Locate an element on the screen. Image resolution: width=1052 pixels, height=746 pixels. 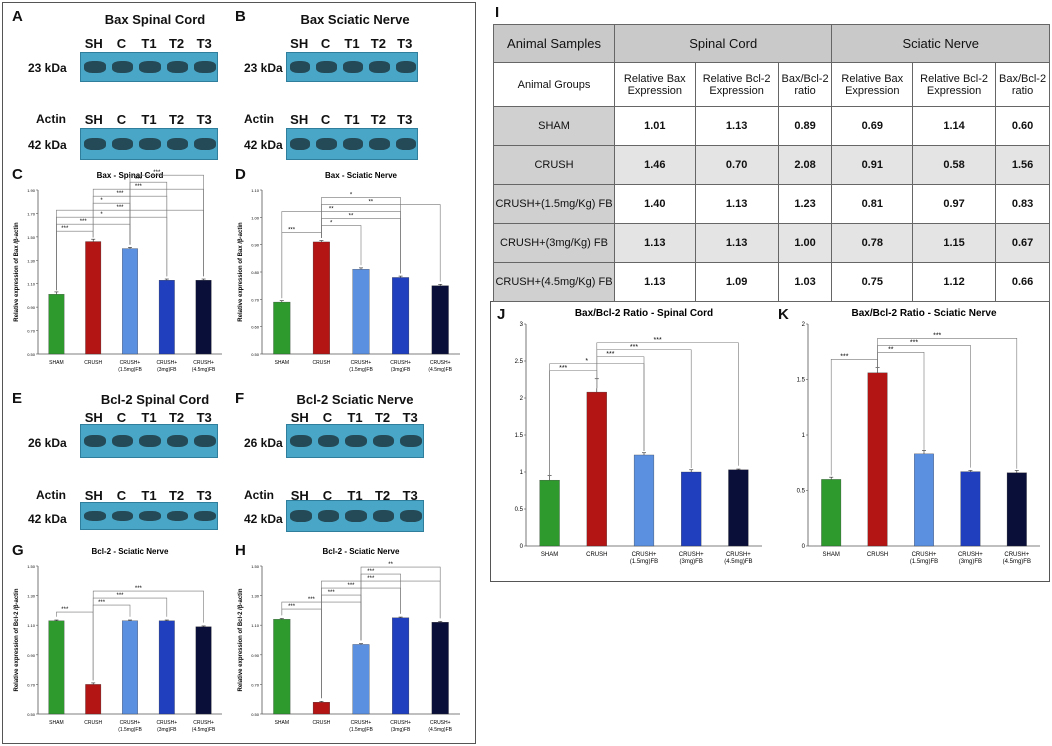
table-cell: 1.13 is located at coordinates (736, 243).